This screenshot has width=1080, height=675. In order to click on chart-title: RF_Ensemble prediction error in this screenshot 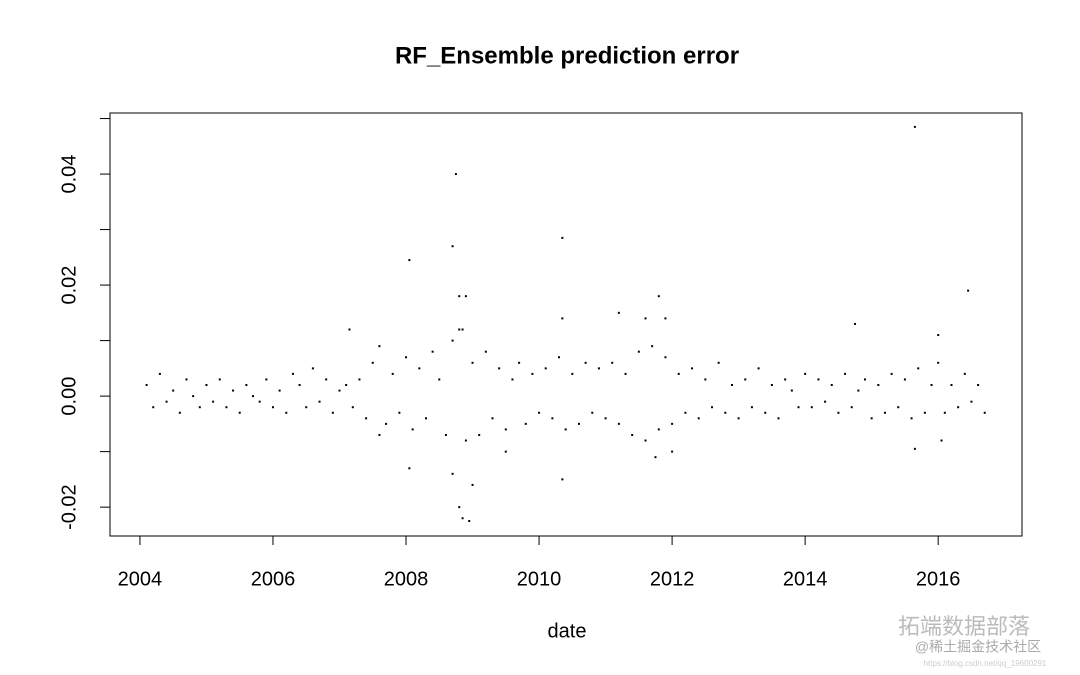, I will do `click(567, 55)`.